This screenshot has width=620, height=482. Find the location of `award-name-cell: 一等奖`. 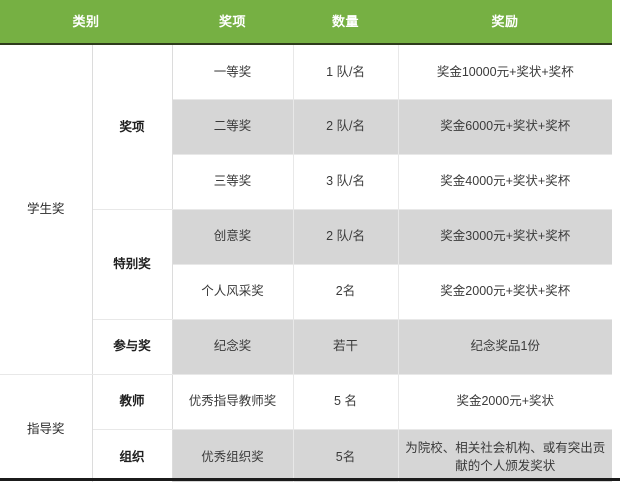

award-name-cell: 一等奖 is located at coordinates (233, 72).